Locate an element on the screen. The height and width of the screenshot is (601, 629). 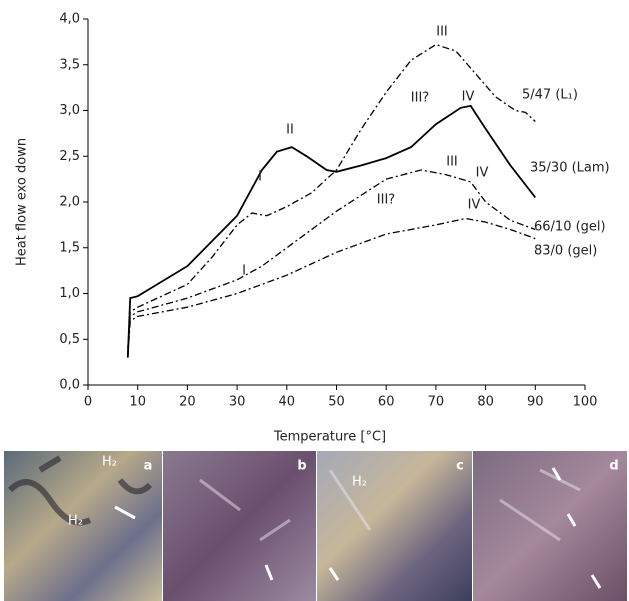
y-axis-label: Heat flow exo down is located at coordinates (22, 202).